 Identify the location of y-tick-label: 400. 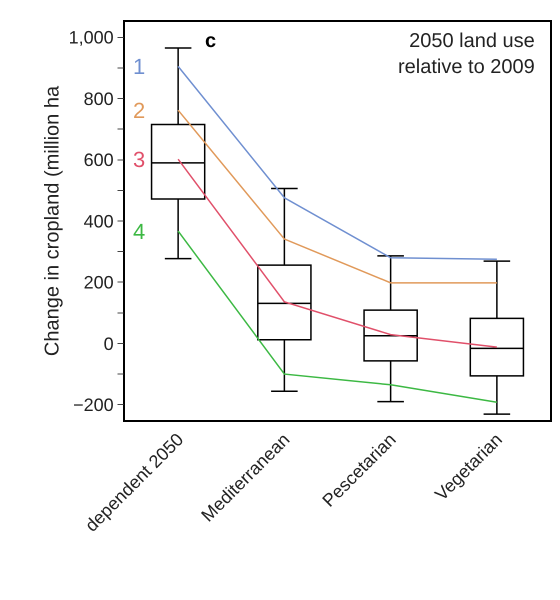
(99, 221).